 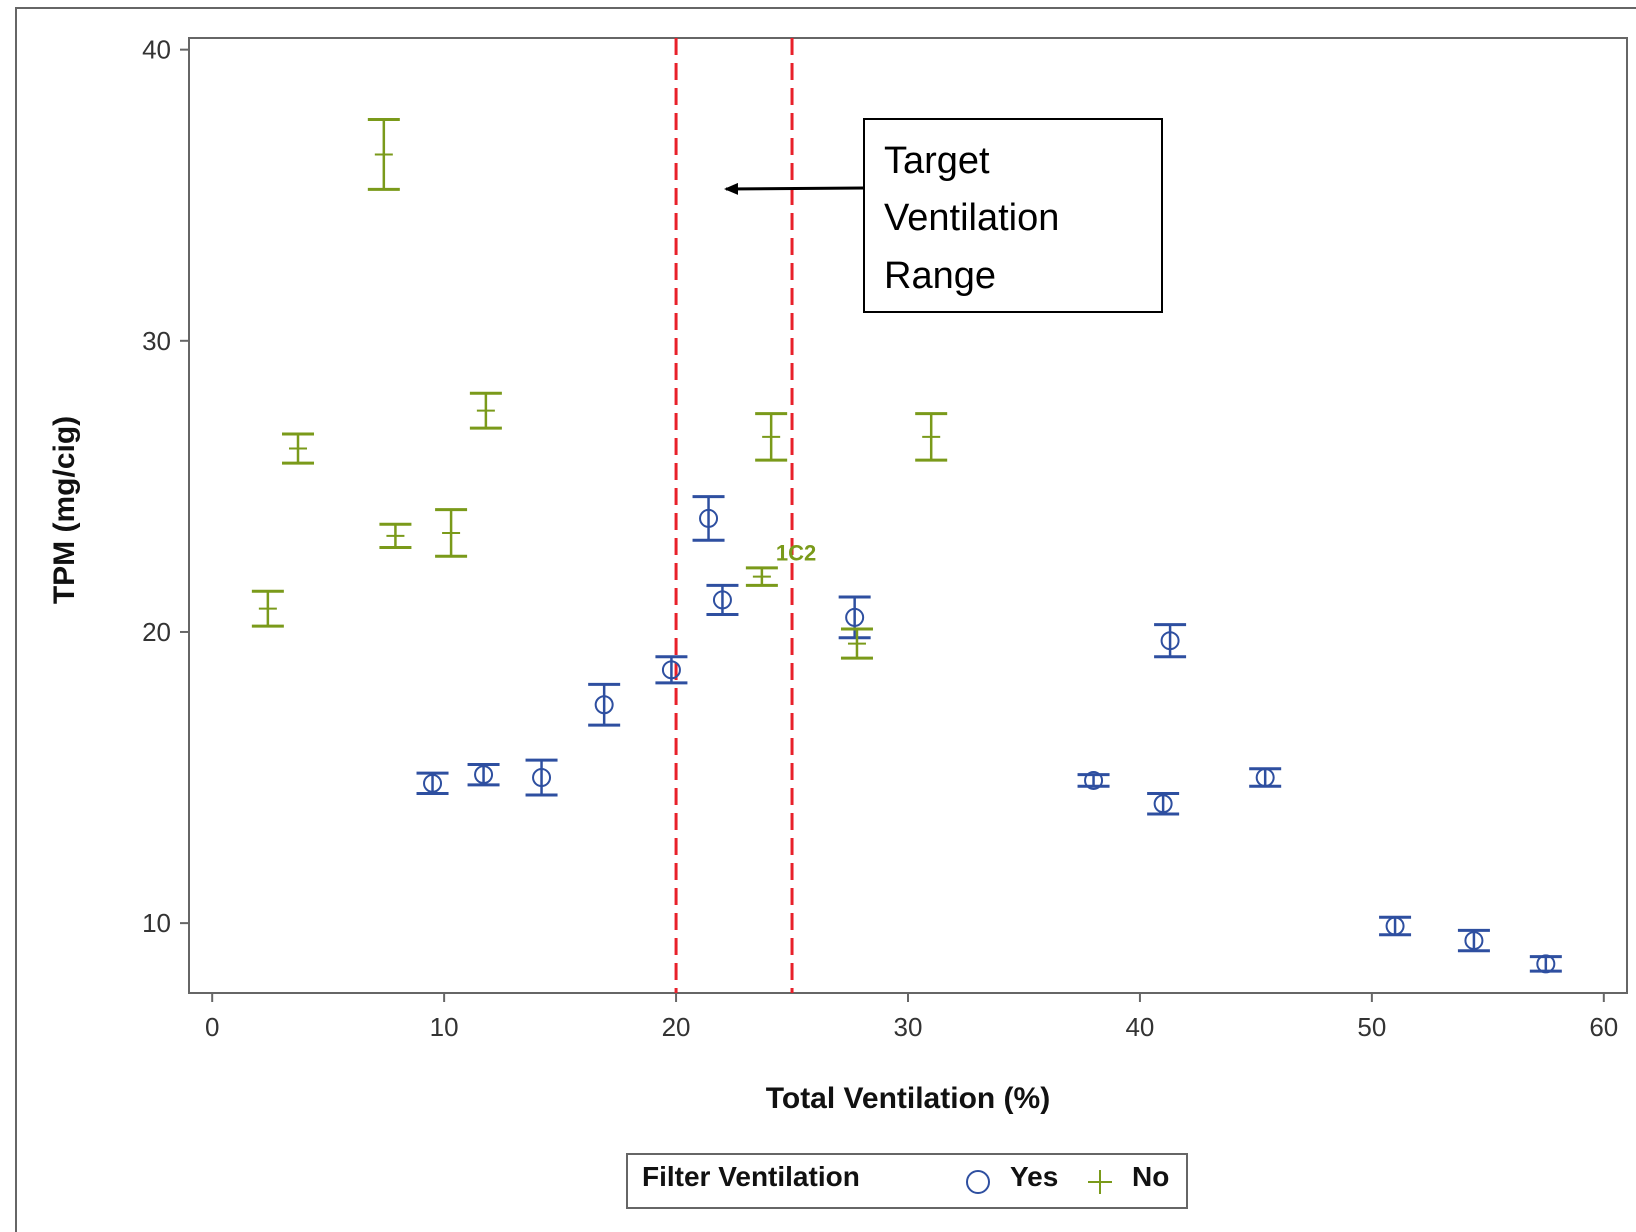 I want to click on x-tick-label: 10, so click(x=444, y=1027).